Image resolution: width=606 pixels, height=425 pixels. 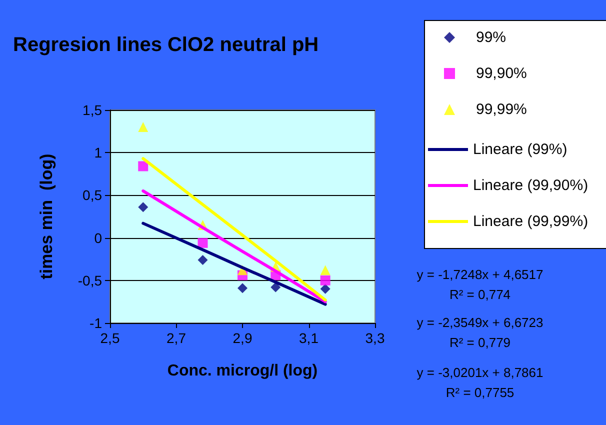 I want to click on text: y = -2,3549x + 6,6723, so click(x=480, y=322).